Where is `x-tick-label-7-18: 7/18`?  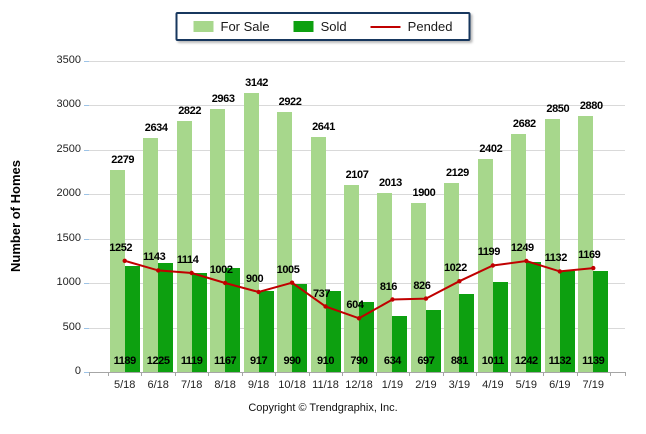
x-tick-label-7-18: 7/18 is located at coordinates (191, 385).